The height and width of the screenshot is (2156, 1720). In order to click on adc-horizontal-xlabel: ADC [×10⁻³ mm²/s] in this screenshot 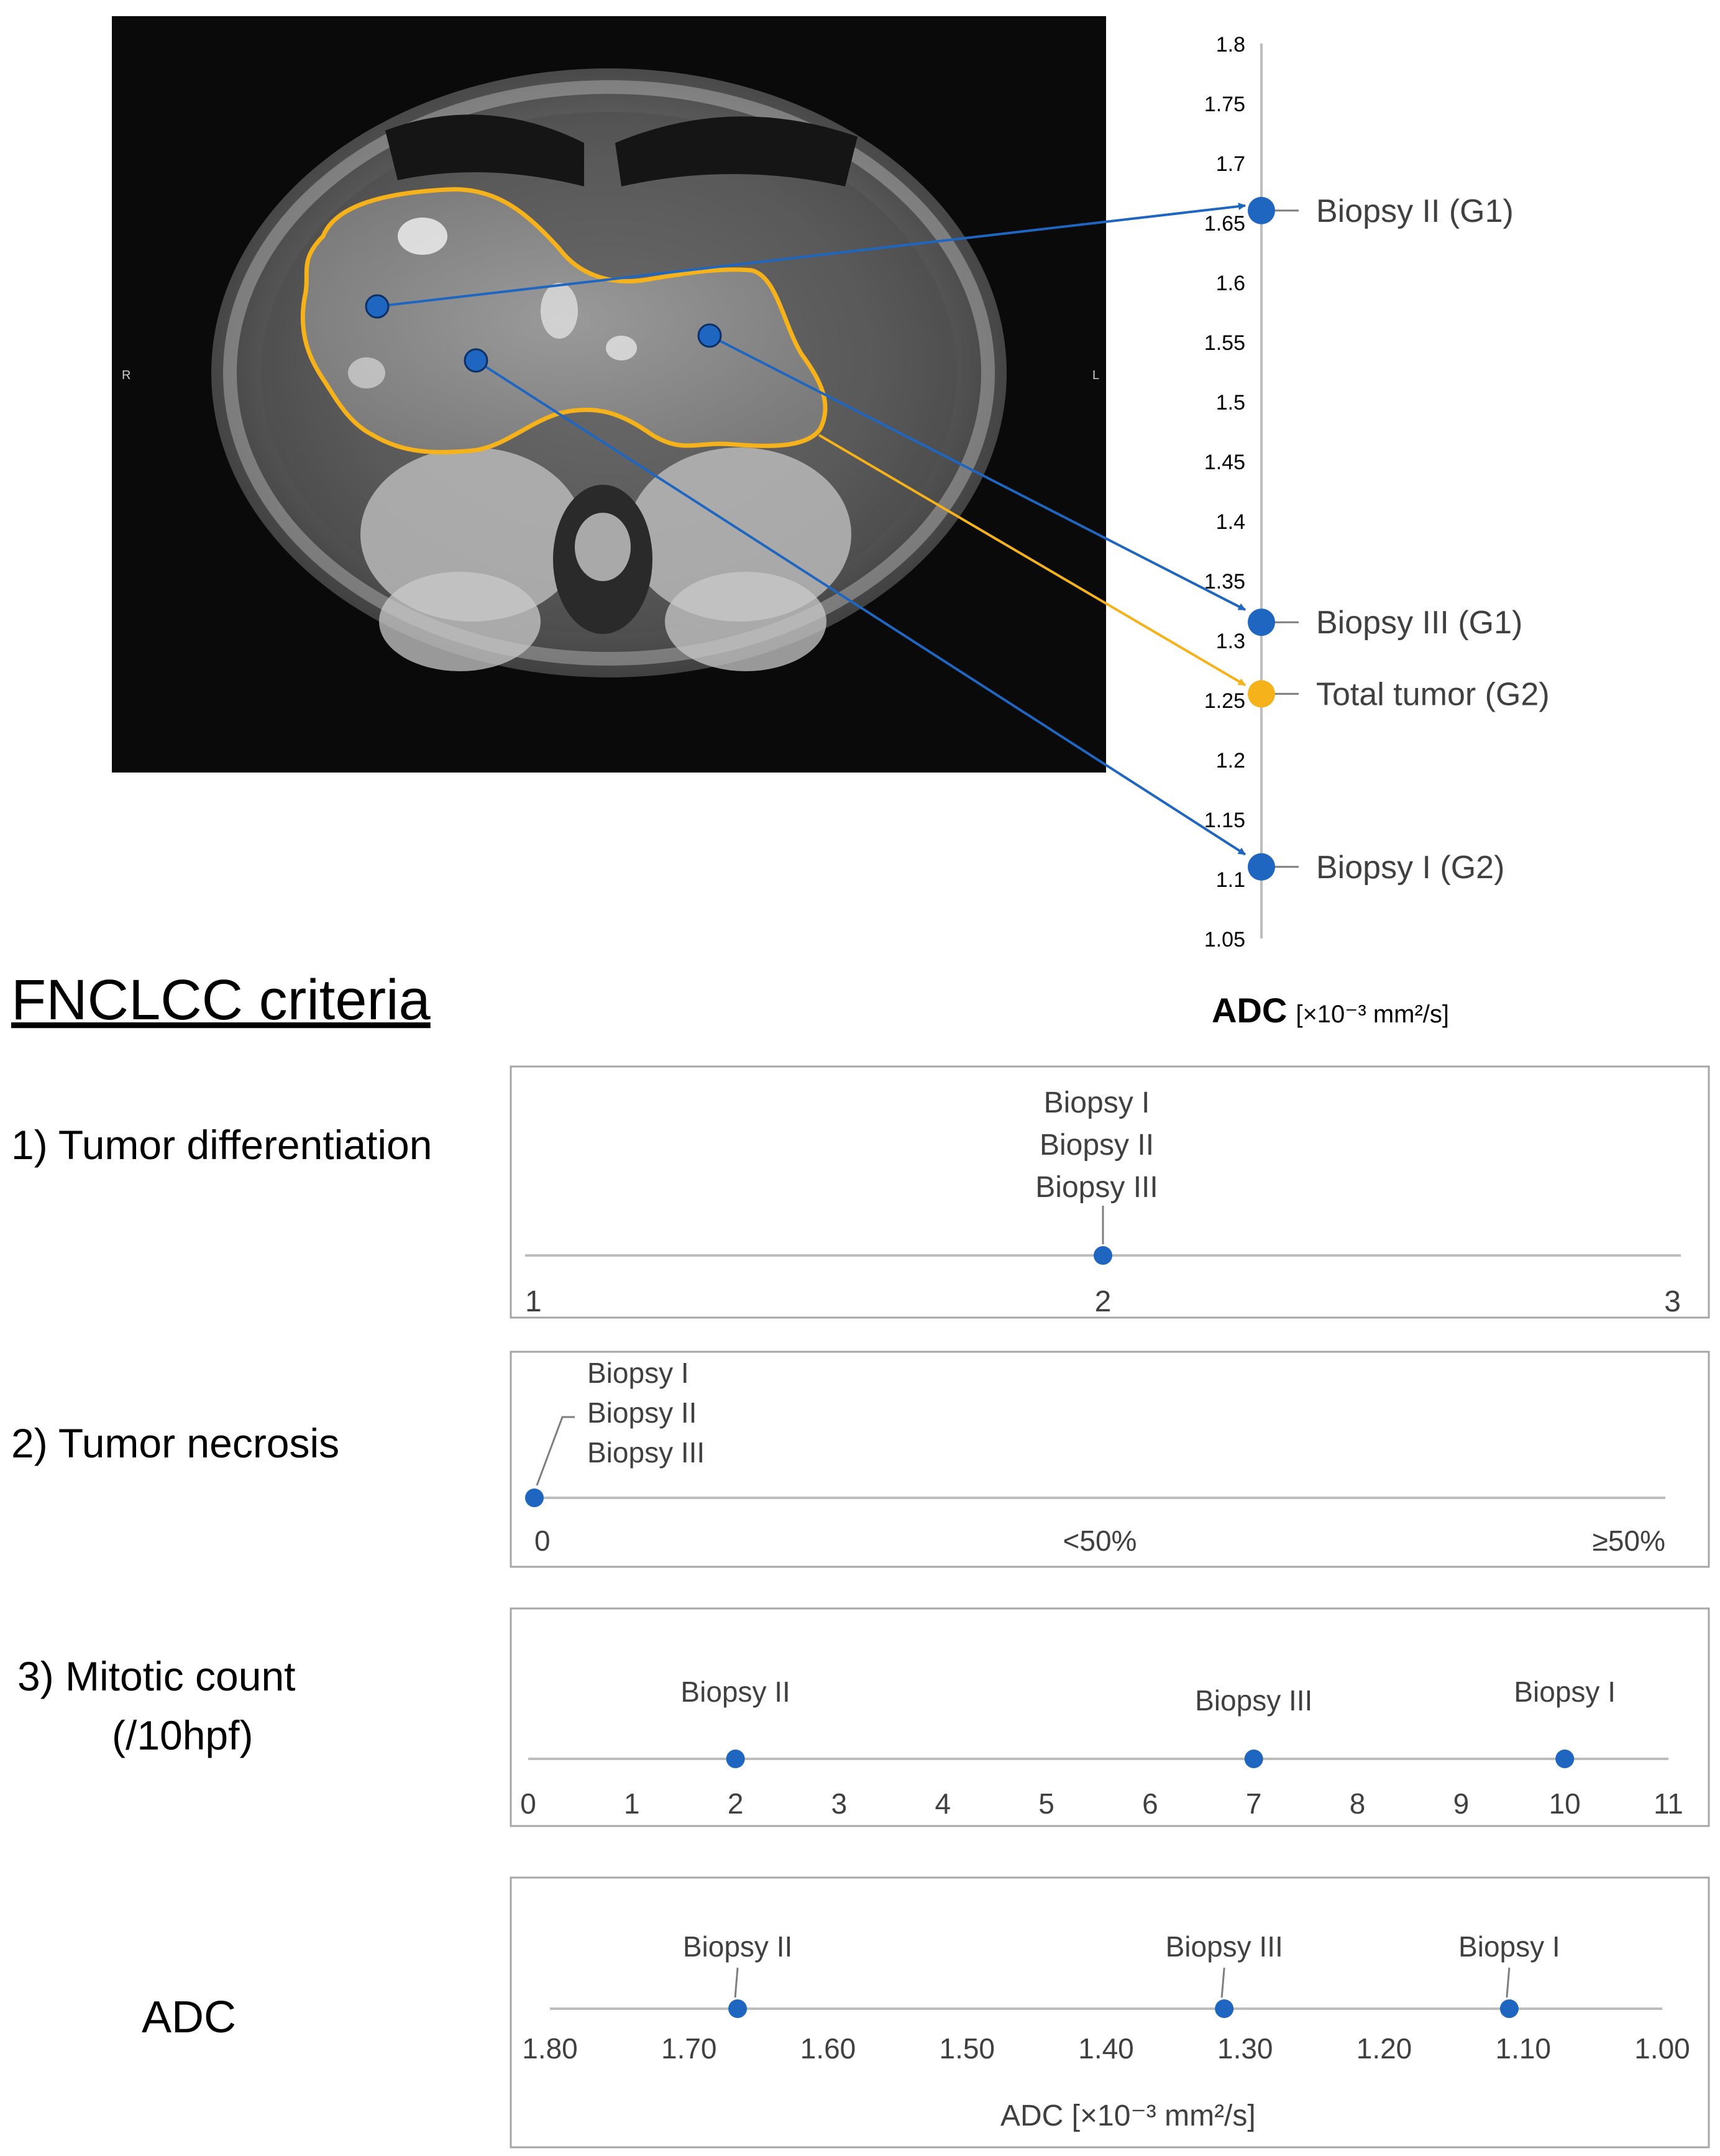, I will do `click(1128, 2115)`.